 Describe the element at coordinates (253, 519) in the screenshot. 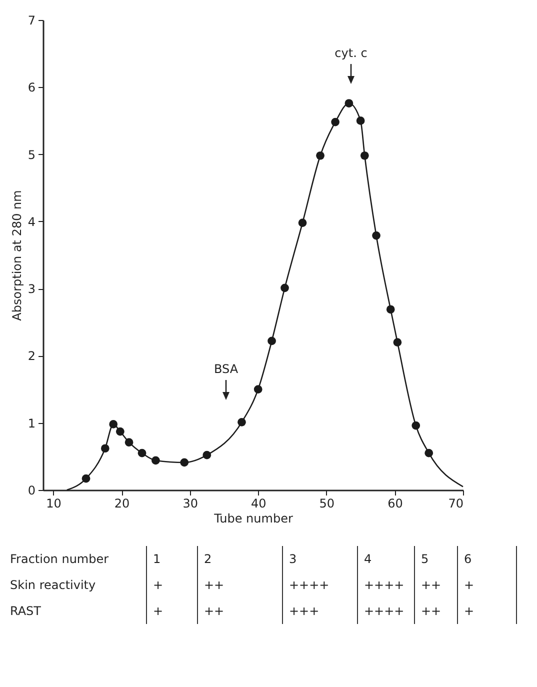

I see `x-axis-title: Tube number` at that location.